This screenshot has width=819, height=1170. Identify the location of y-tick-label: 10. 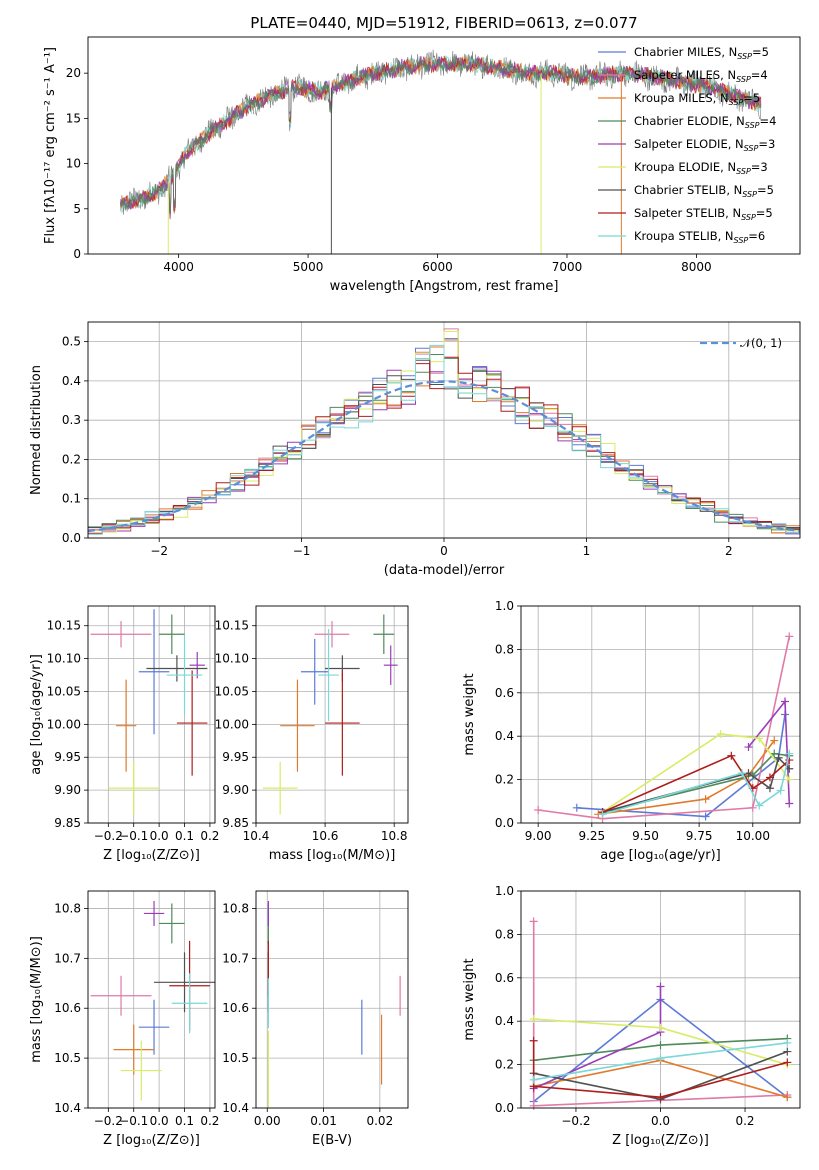
(73, 164).